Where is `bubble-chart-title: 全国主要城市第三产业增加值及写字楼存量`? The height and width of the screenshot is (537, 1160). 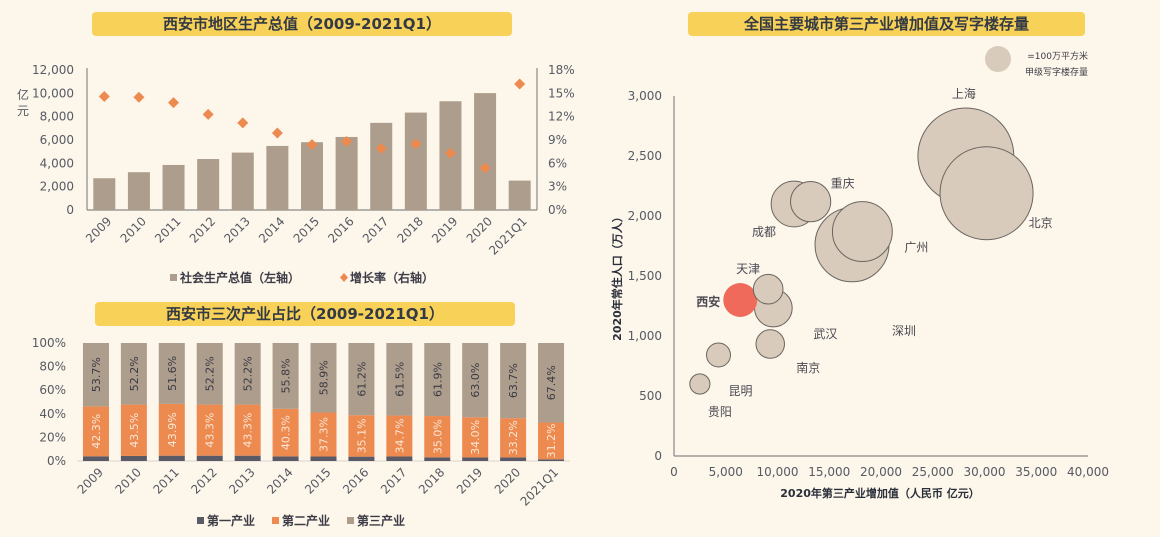 bubble-chart-title: 全国主要城市第三产业增加值及写字楼存量 is located at coordinates (886, 24).